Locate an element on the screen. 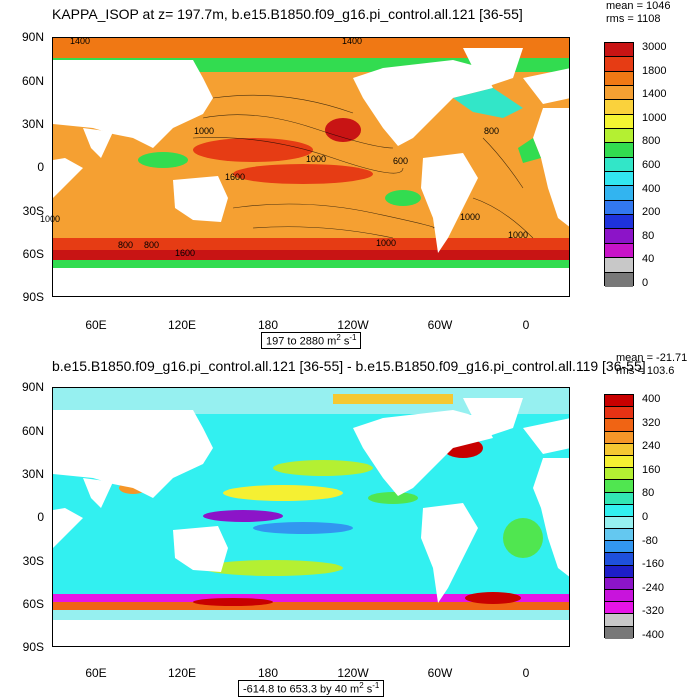 This screenshot has height=700, width=700. colorbar-label: -160 is located at coordinates (653, 564).